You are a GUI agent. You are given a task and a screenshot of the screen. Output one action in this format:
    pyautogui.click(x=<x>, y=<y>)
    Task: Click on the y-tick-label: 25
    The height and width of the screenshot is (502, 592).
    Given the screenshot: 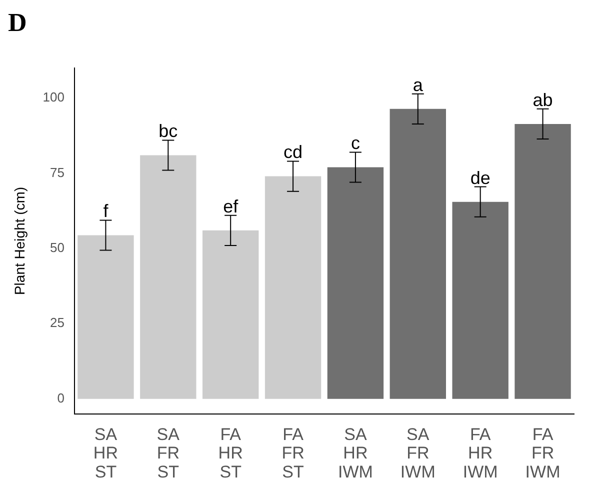 What is the action you would take?
    pyautogui.click(x=57, y=322)
    